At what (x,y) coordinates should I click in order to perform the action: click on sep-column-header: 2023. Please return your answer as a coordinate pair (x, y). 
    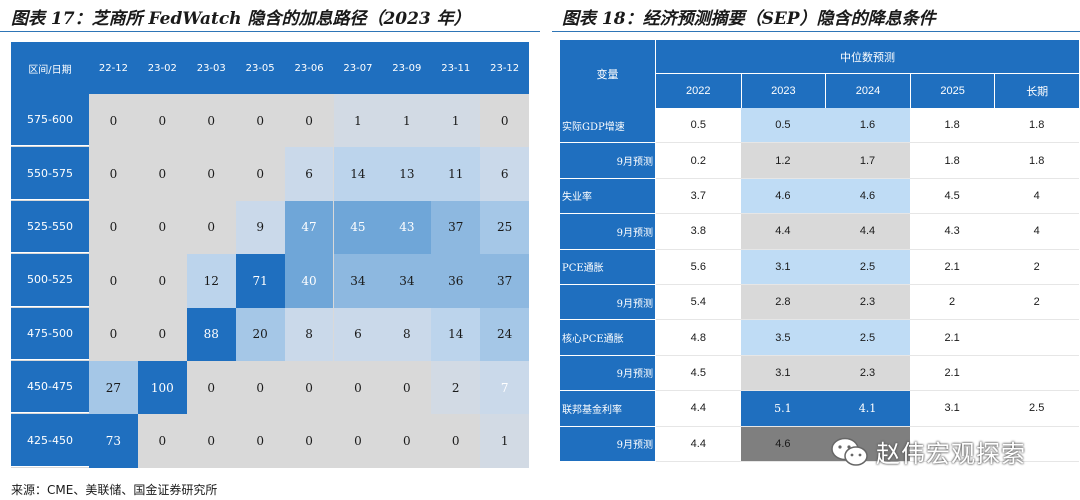
    Looking at the image, I should click on (783, 91).